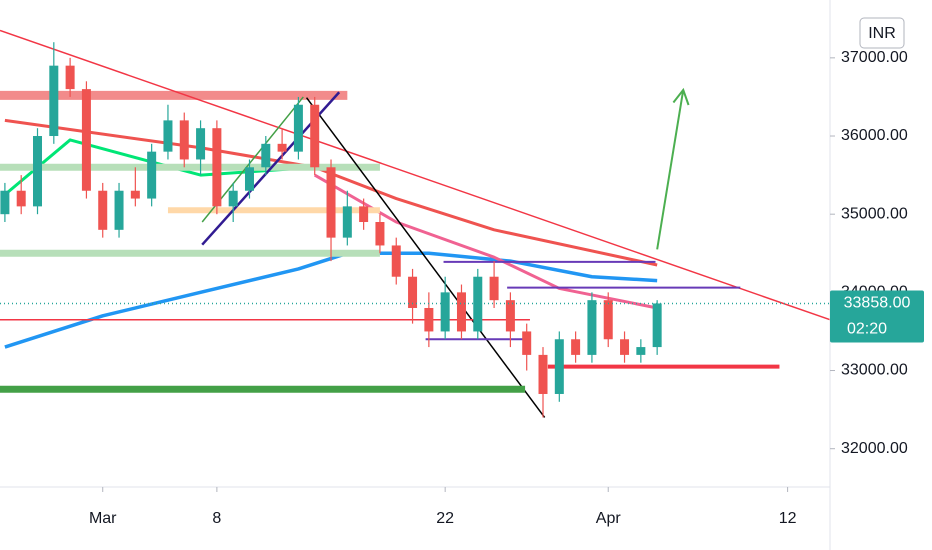  Describe the element at coordinates (670, 169) in the screenshot. I see `drawing-line` at that location.